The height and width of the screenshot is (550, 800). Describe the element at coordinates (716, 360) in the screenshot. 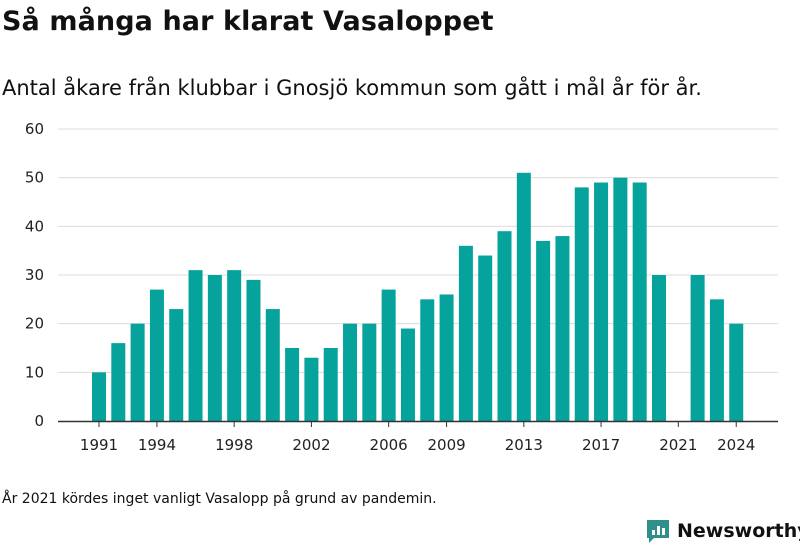

I see `bar-2023` at that location.